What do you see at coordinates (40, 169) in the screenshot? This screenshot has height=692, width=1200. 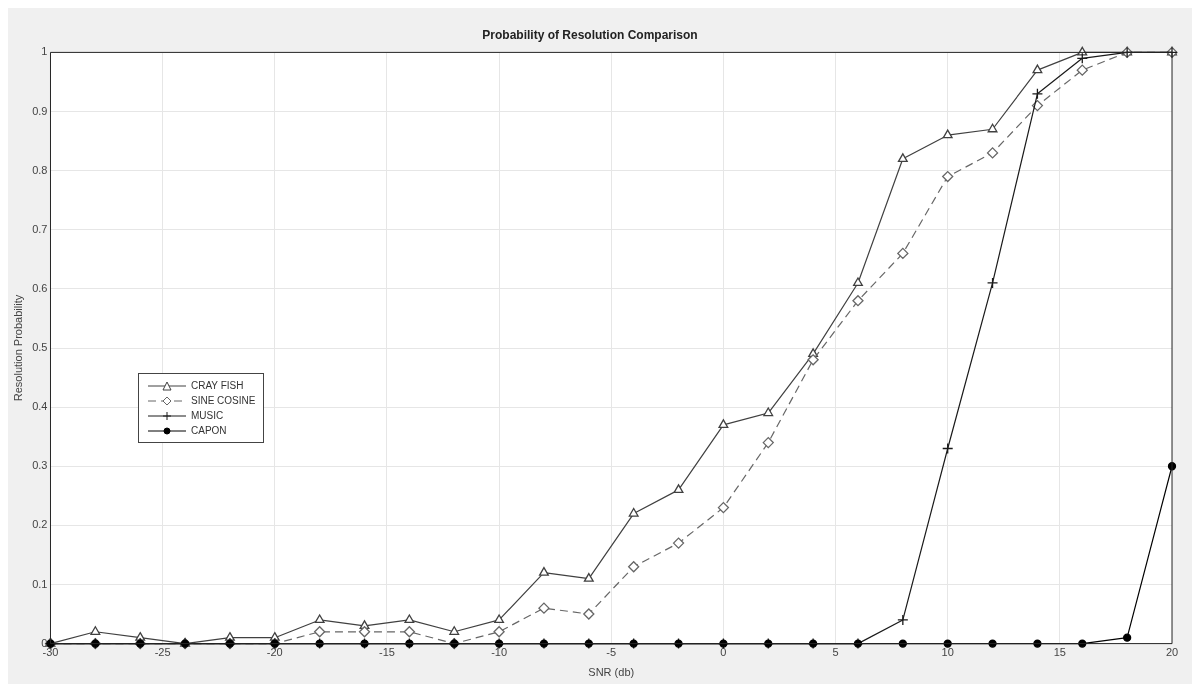 I see `y-tick-label: 0.8` at bounding box center [40, 169].